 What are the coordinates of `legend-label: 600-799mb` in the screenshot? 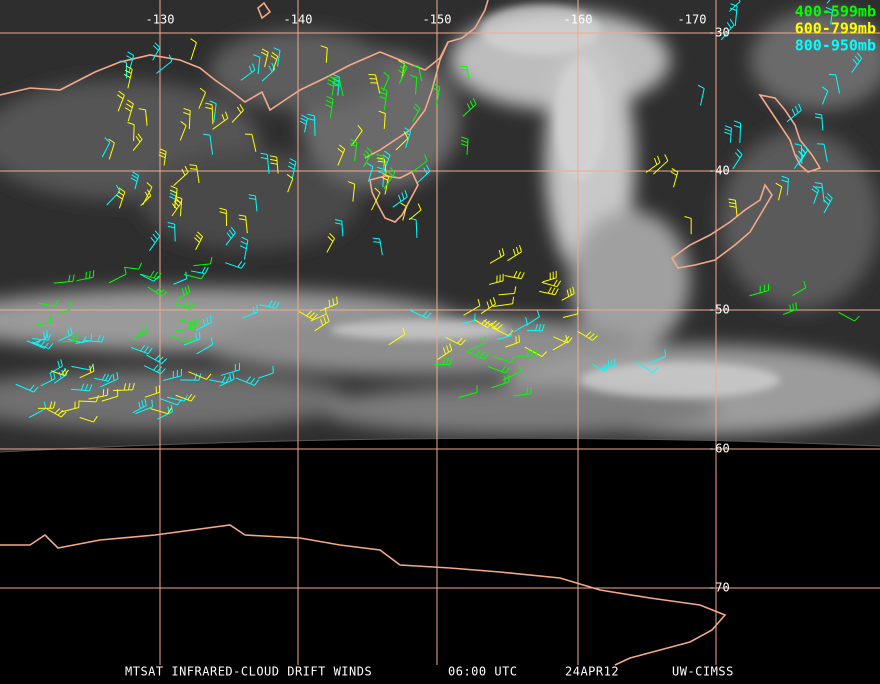 It's located at (835, 29).